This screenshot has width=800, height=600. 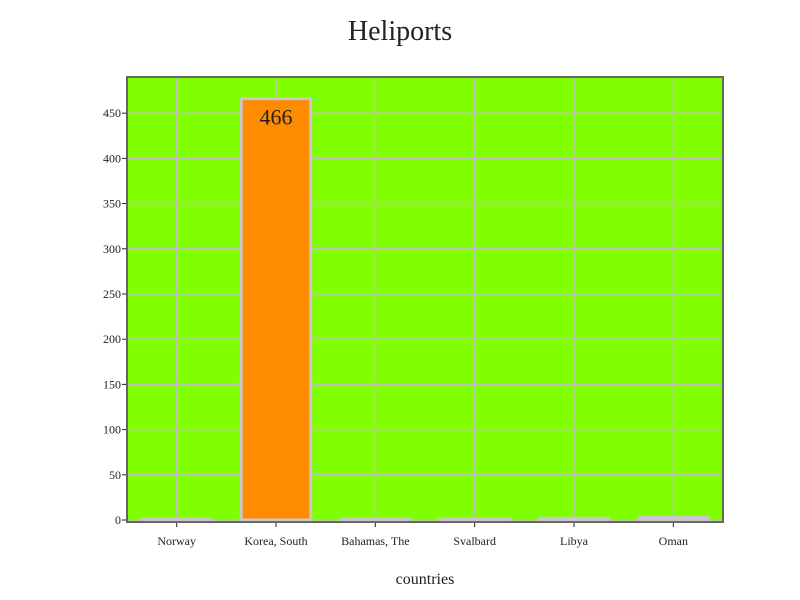 I want to click on data-labels: 466, so click(x=276, y=117).